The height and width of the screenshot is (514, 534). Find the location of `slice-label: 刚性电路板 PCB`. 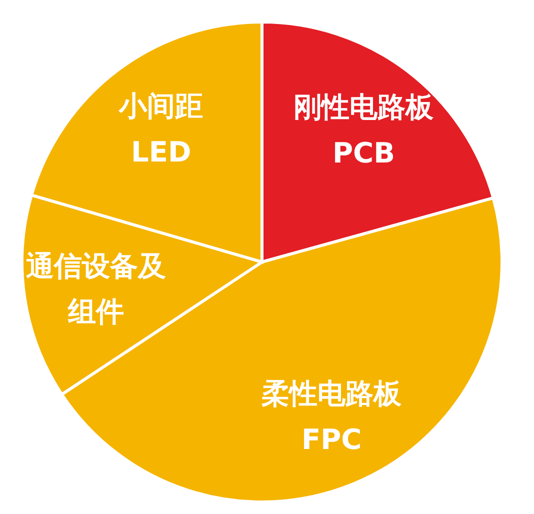

slice-label: 刚性电路板 PCB is located at coordinates (364, 130).